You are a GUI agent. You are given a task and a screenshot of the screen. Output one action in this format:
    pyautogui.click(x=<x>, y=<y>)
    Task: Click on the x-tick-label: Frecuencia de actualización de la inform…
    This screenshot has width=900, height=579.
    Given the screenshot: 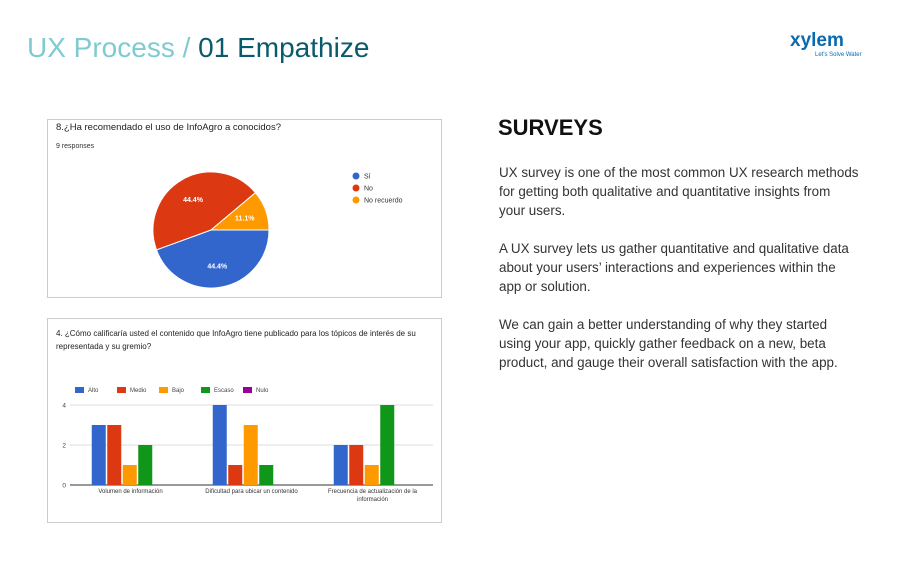 What is the action you would take?
    pyautogui.click(x=372, y=496)
    